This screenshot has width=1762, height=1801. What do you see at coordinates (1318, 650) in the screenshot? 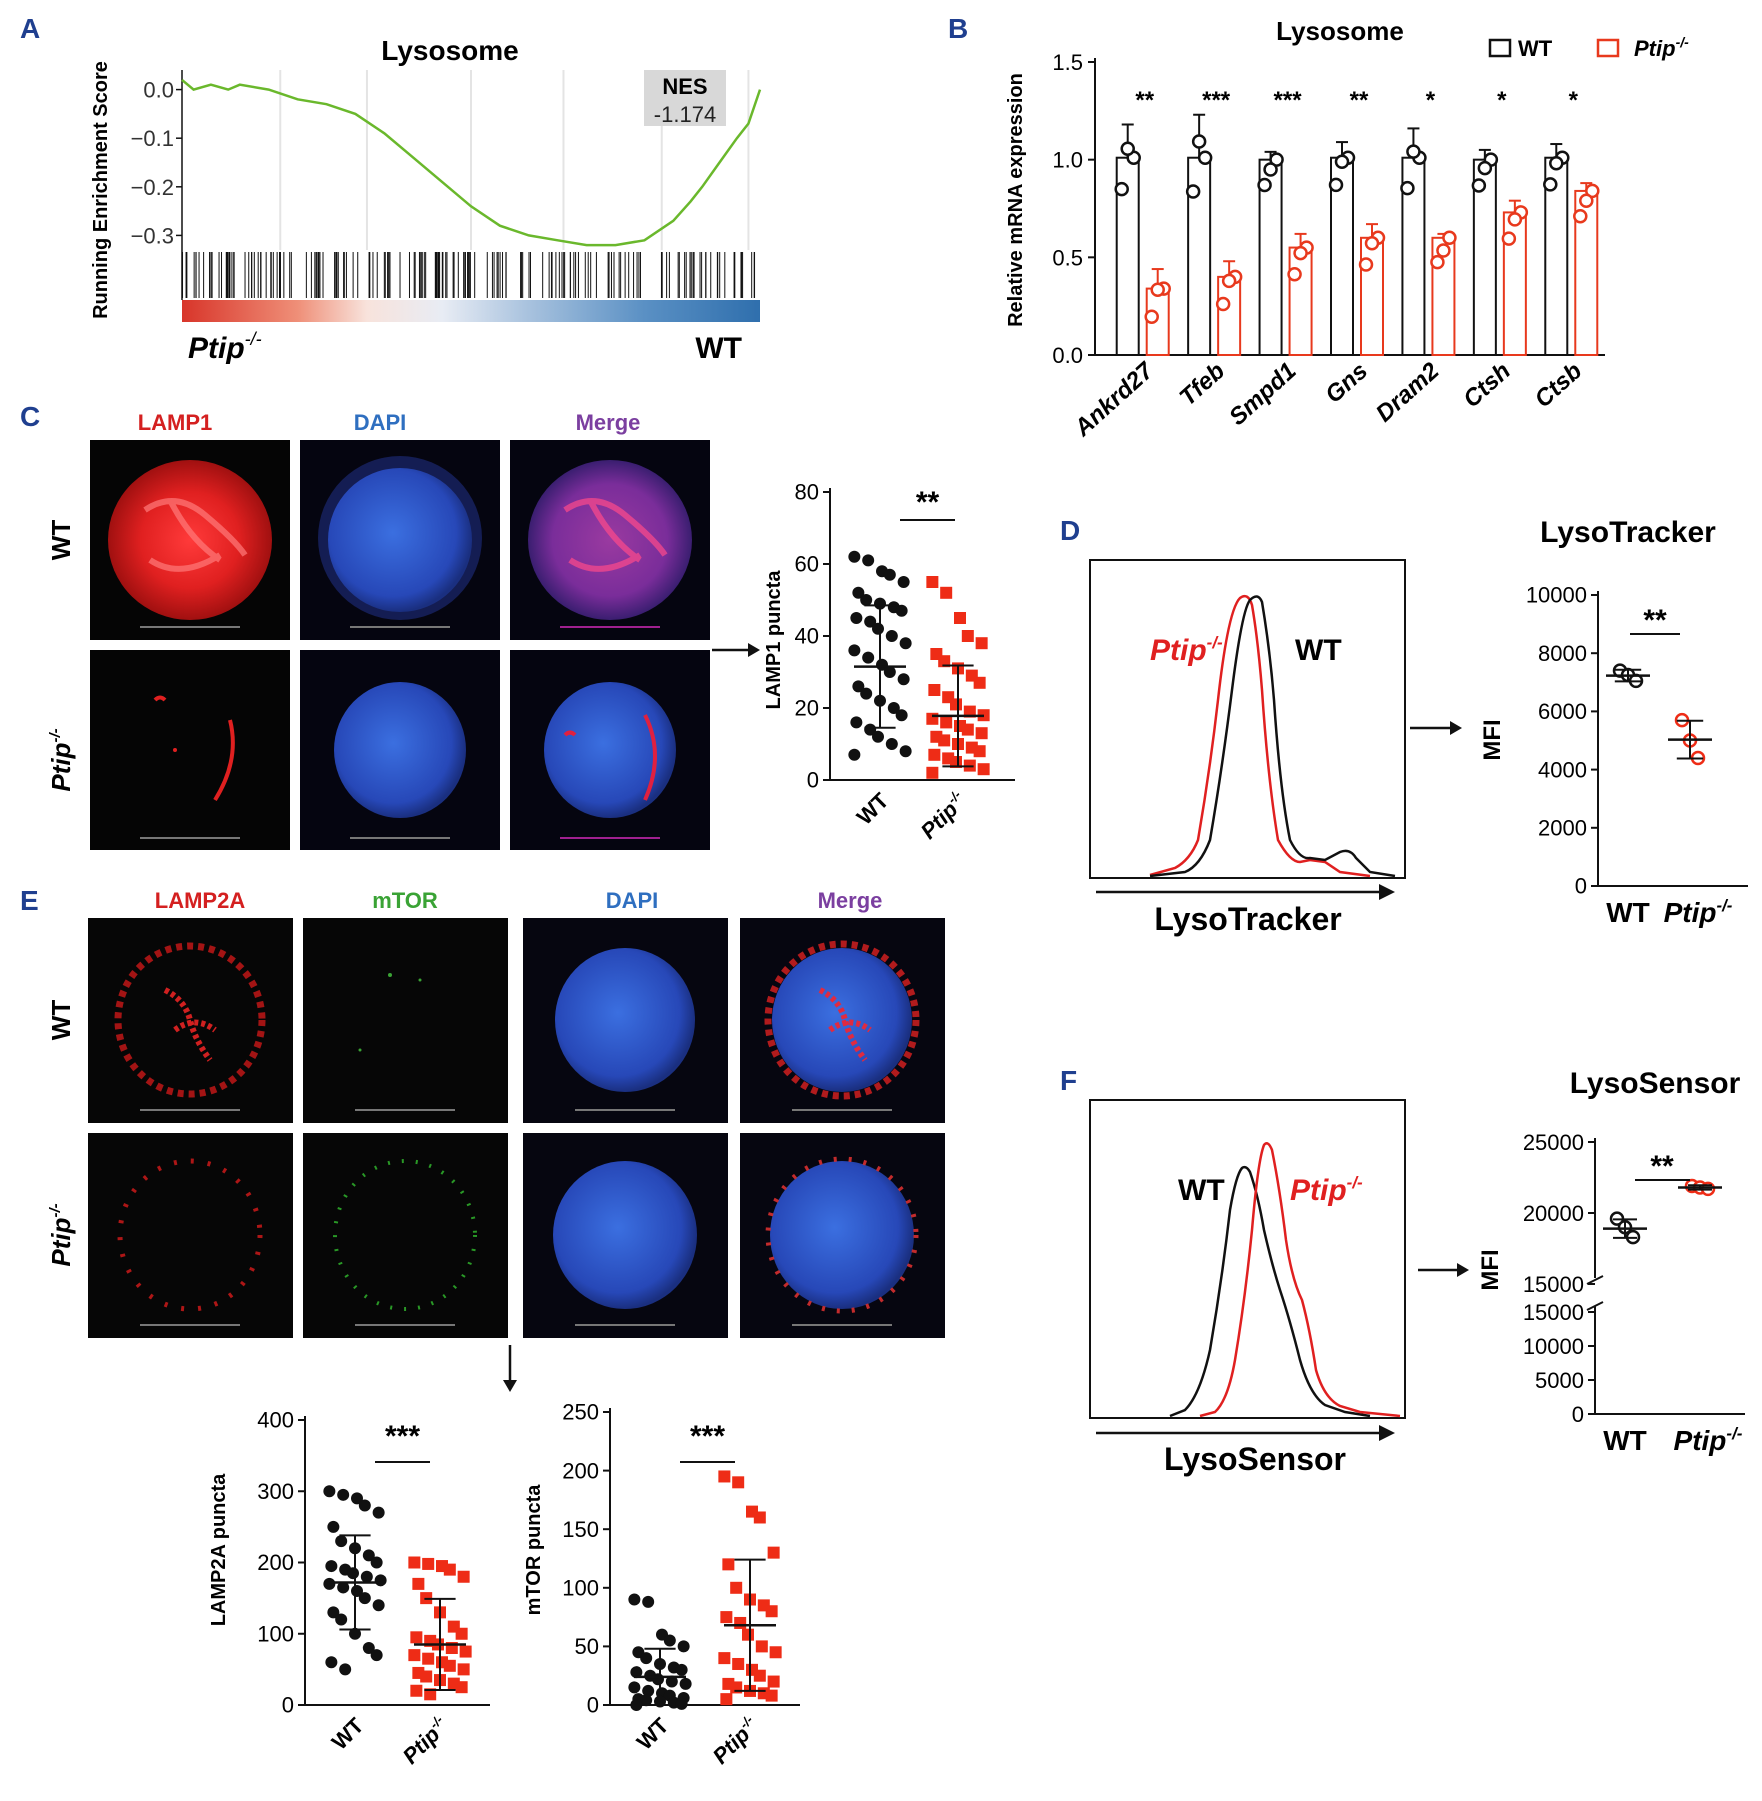
I see `d-hist-label-wt: WT` at bounding box center [1318, 650].